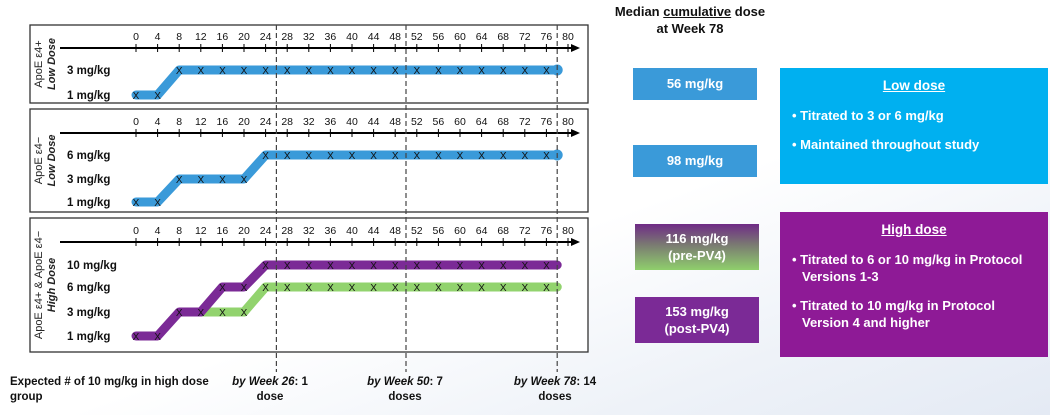 The image size is (1050, 415). Describe the element at coordinates (525, 37) in the screenshot. I see `week-tick-label: 72` at that location.